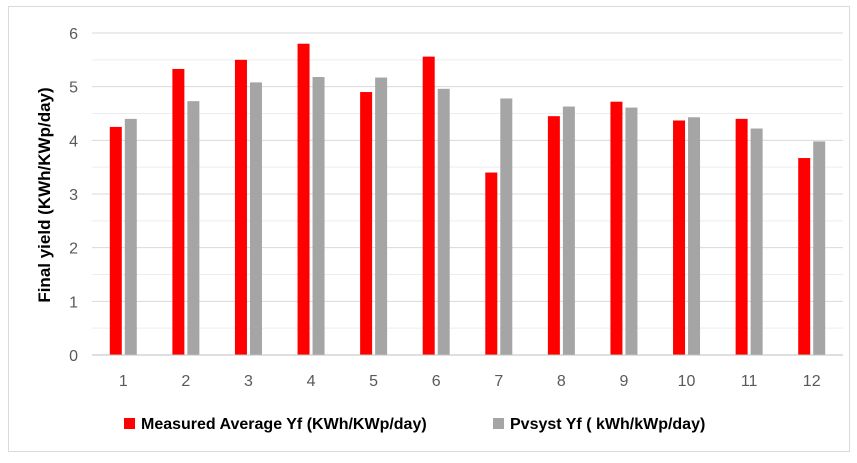 The height and width of the screenshot is (463, 857). Describe the element at coordinates (373, 381) in the screenshot. I see `x-tick-label: 5` at that location.